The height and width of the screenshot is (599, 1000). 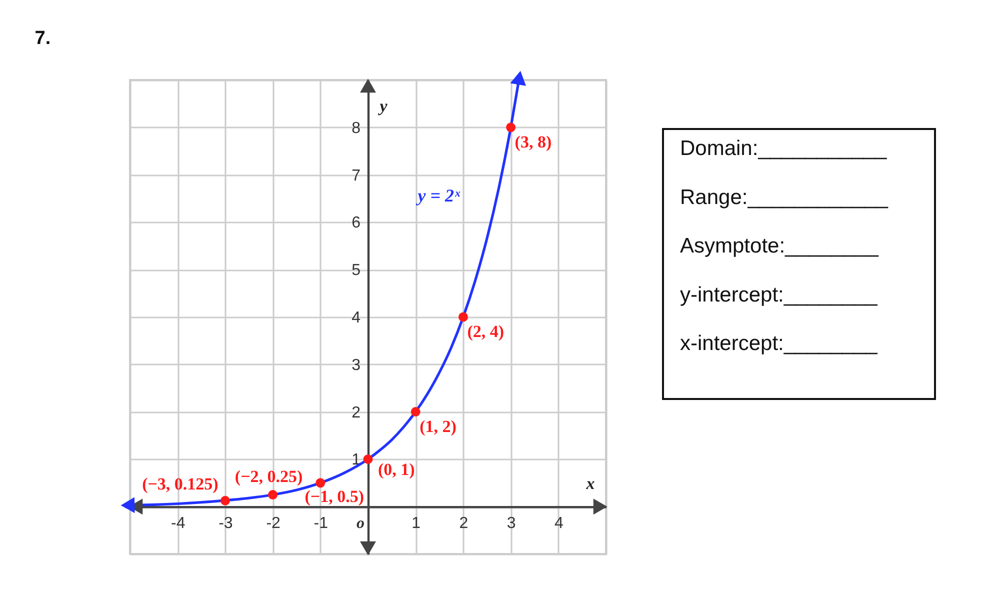 I want to click on x-tick-label: 1, so click(x=416, y=523).